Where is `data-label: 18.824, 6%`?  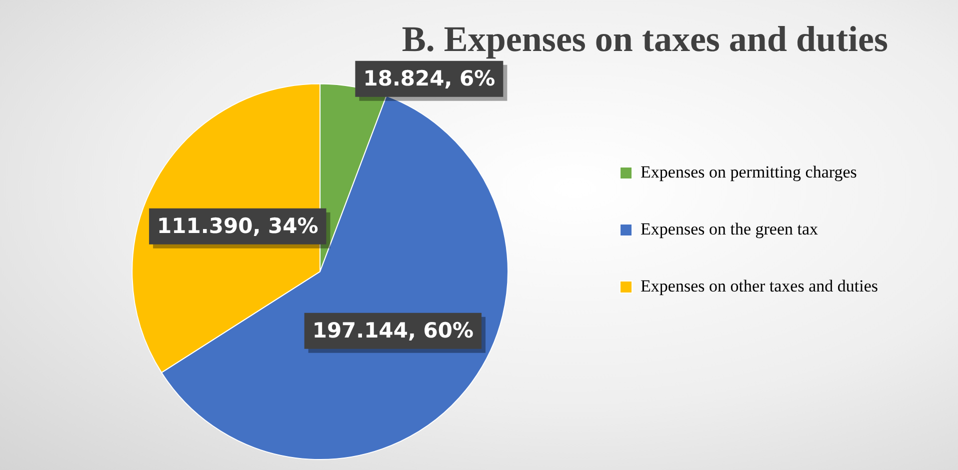 data-label: 18.824, 6% is located at coordinates (429, 78).